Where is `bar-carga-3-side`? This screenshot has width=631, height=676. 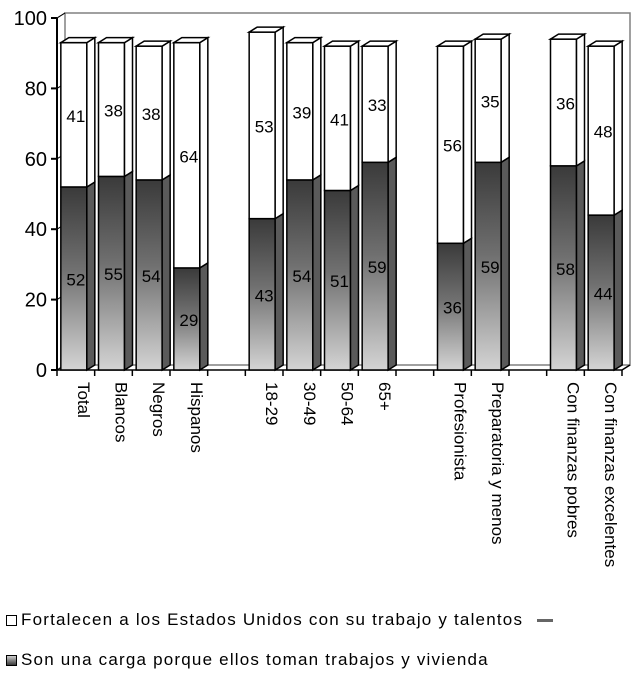
bar-carga-3-side is located at coordinates (204, 316).